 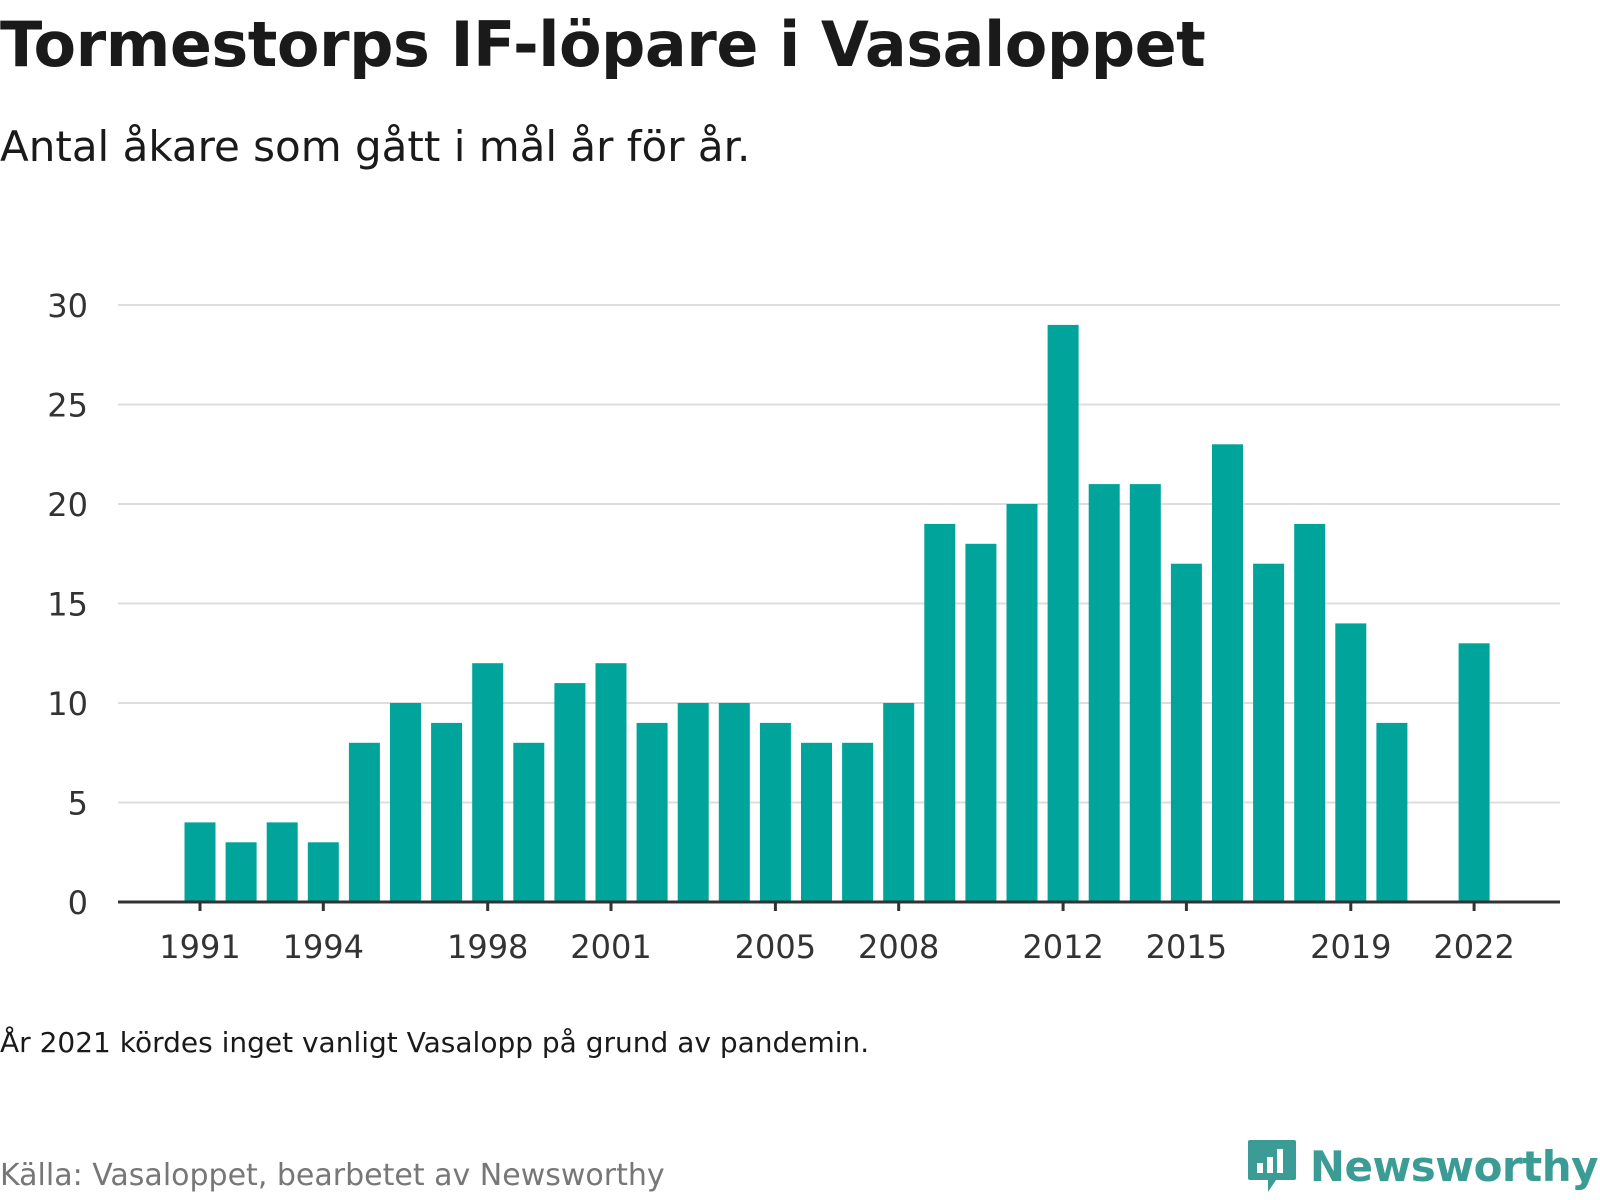 What do you see at coordinates (610, 947) in the screenshot?
I see `x-tick-label: 2001` at bounding box center [610, 947].